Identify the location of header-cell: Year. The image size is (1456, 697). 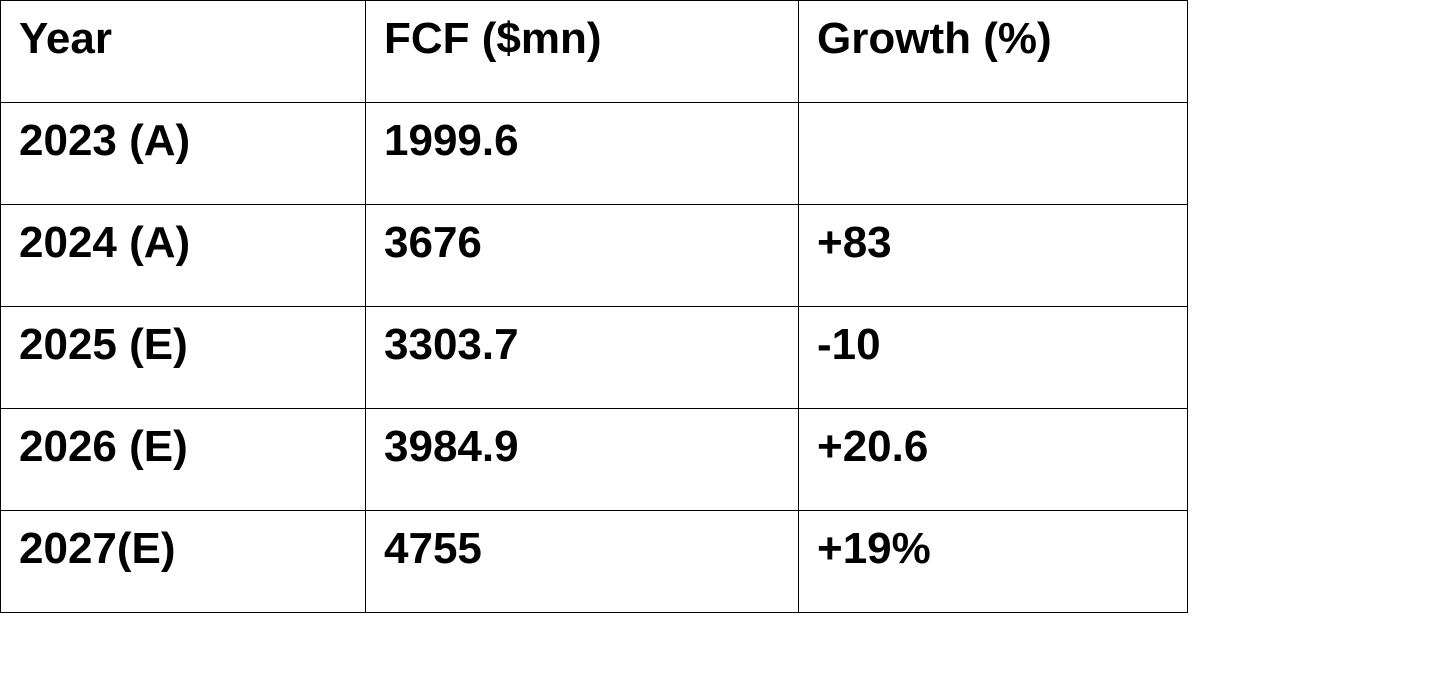
(183, 51).